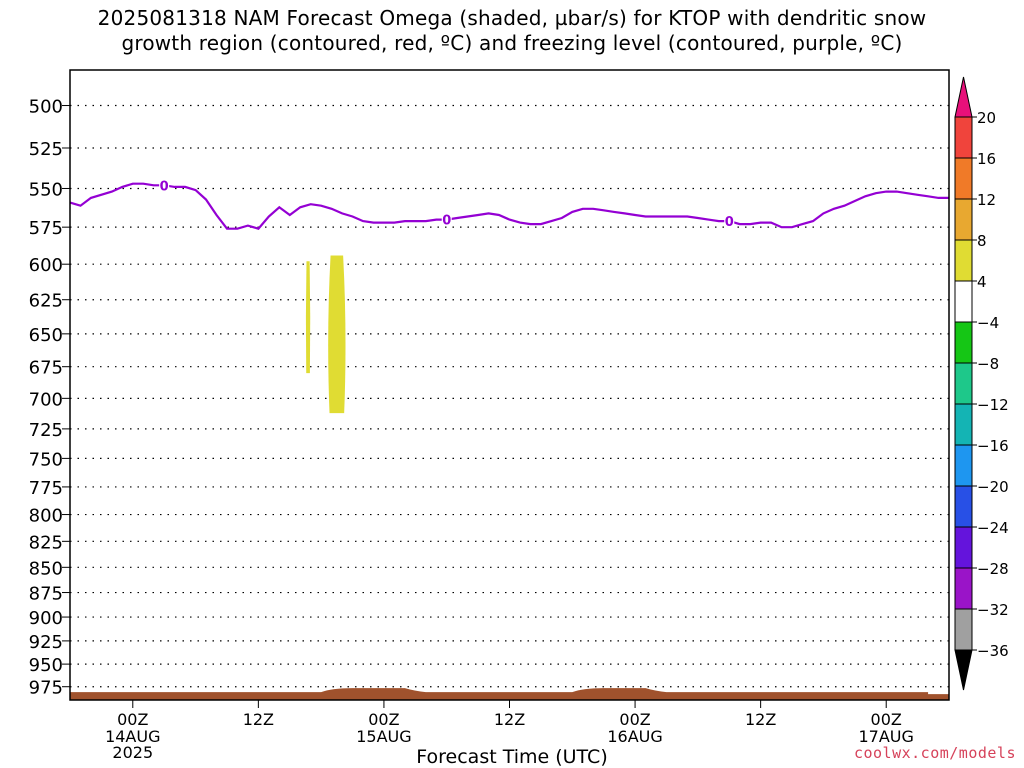 Image resolution: width=1024 pixels, height=768 pixels. Describe the element at coordinates (46, 568) in the screenshot. I see `y-tick-label: 850` at that location.